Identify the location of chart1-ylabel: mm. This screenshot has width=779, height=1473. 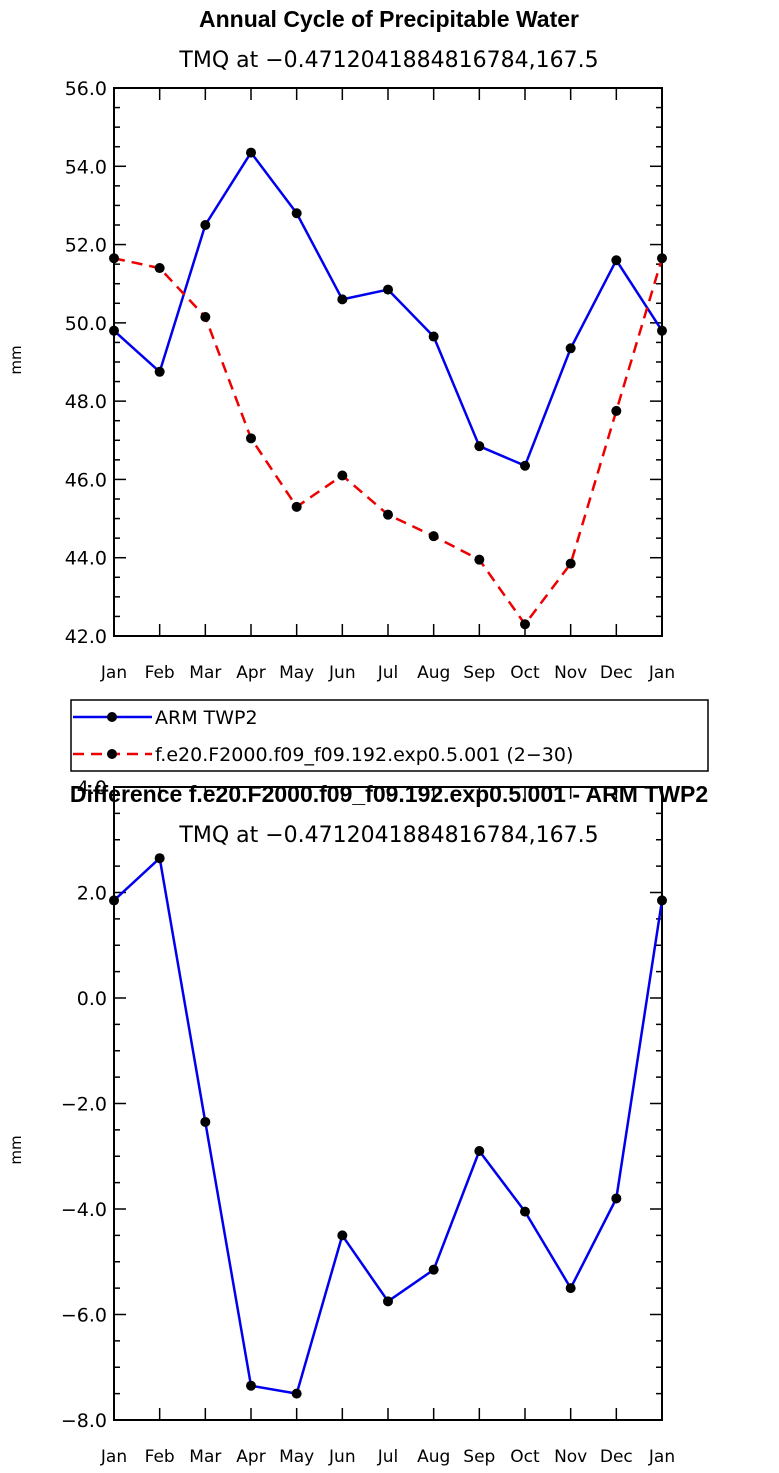
(16, 359).